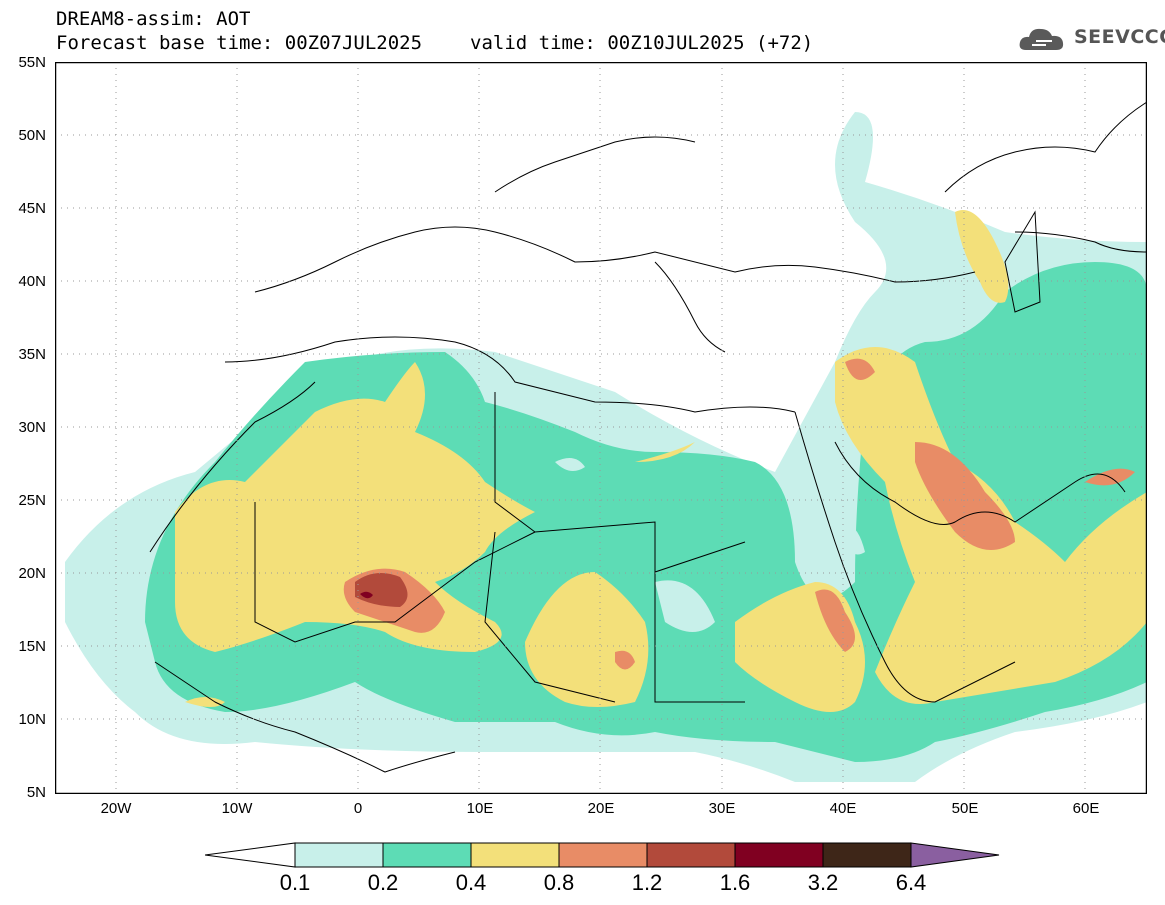 The height and width of the screenshot is (905, 1165). Describe the element at coordinates (601, 808) in the screenshot. I see `lon-label: 20E` at that location.